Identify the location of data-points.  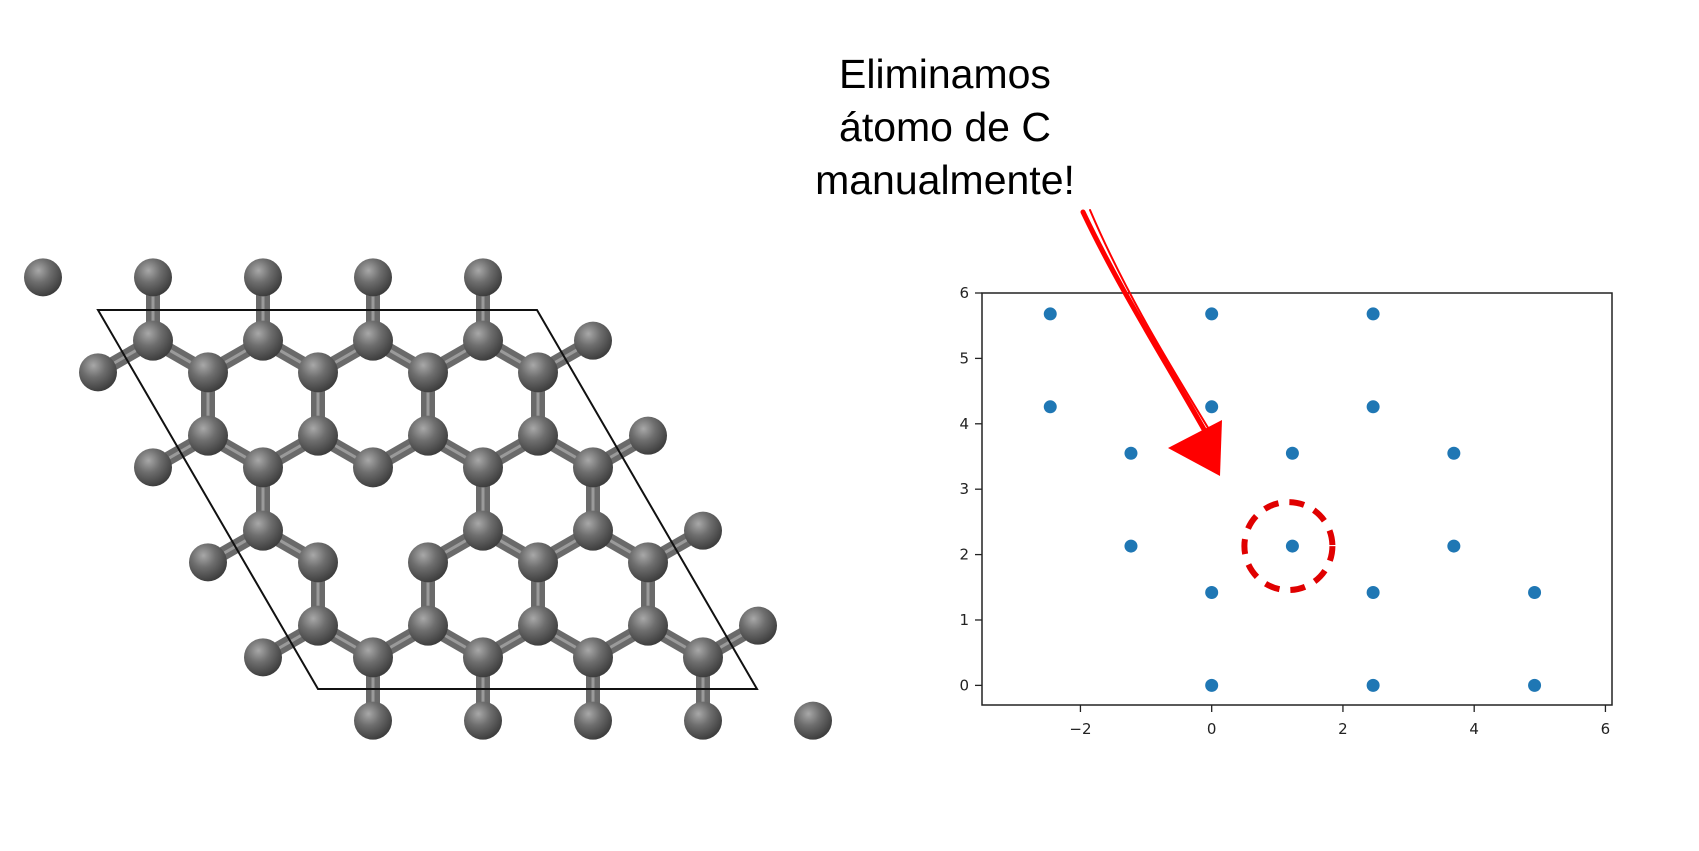
(1292, 499).